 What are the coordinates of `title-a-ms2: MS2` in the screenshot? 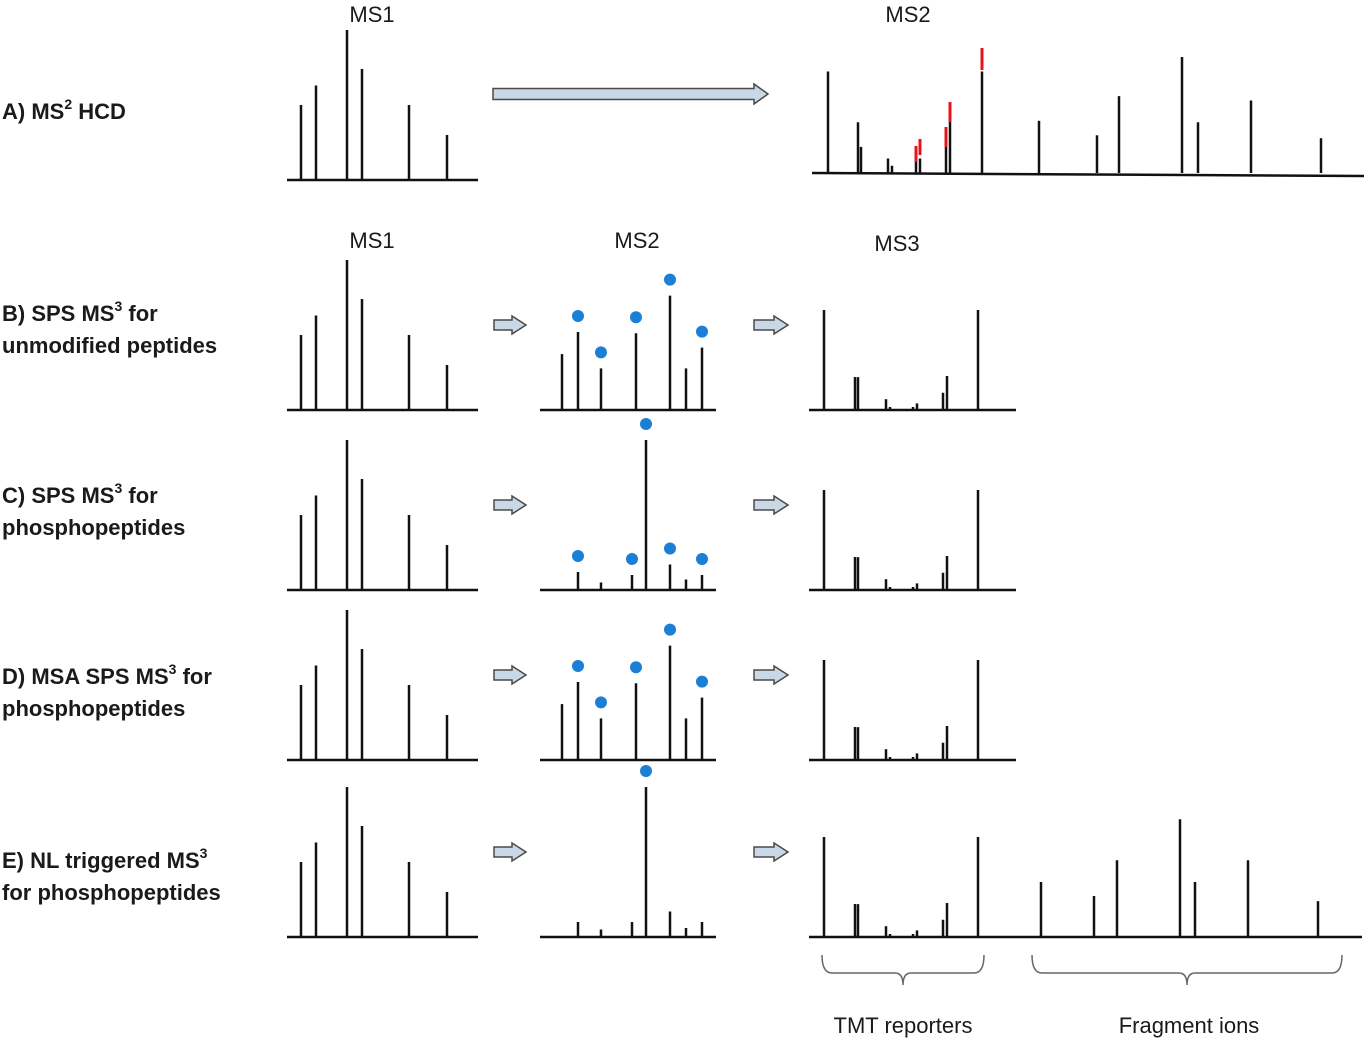 It's located at (908, 14).